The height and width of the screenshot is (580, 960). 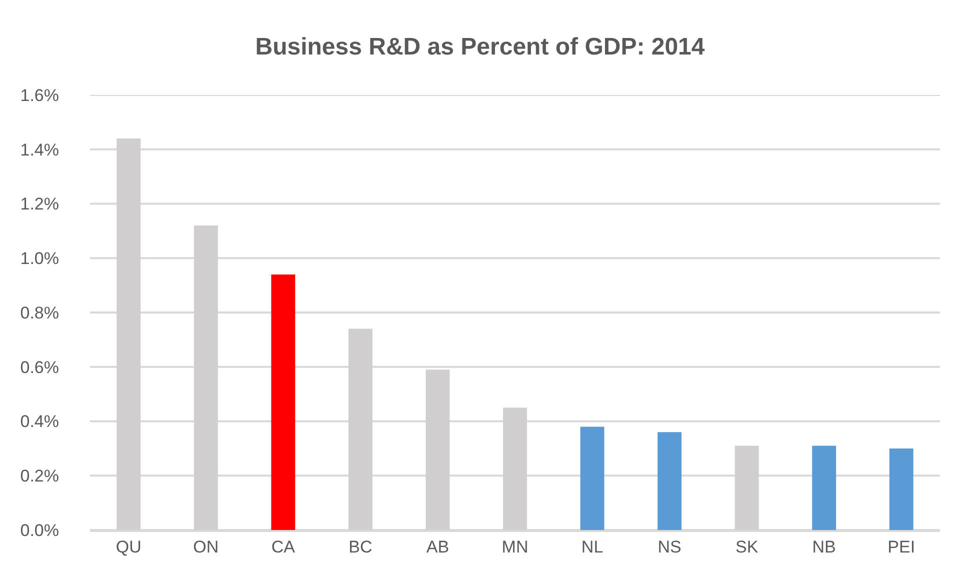 What do you see at coordinates (206, 546) in the screenshot?
I see `x-tick-label: ON` at bounding box center [206, 546].